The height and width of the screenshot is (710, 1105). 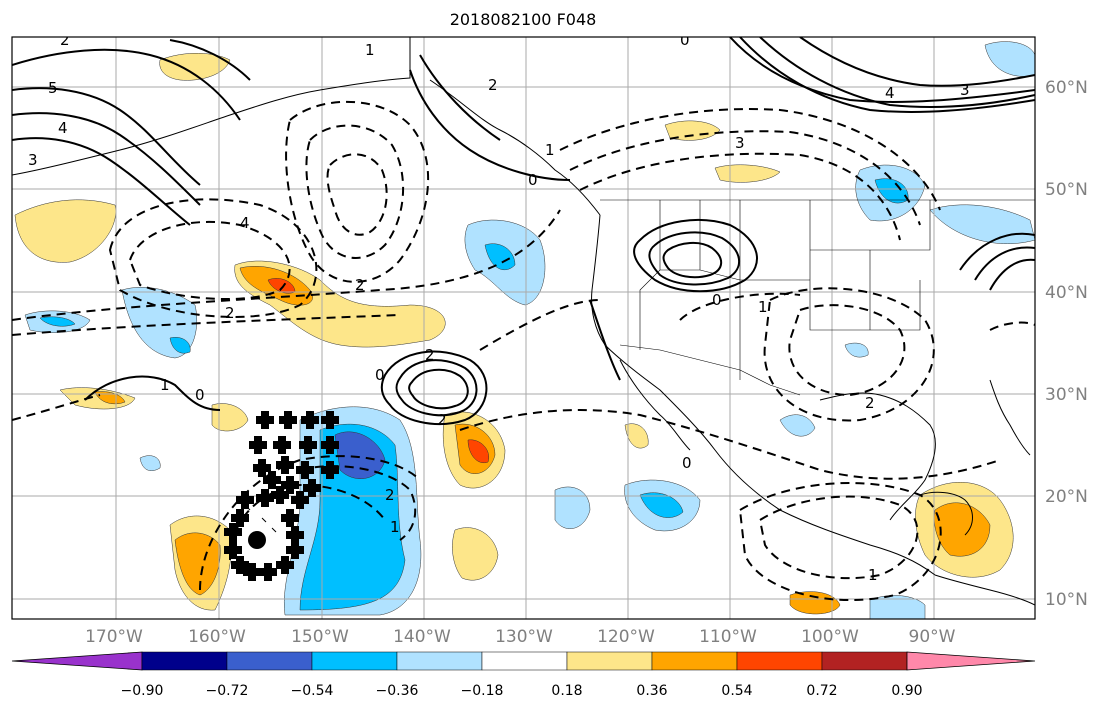 I want to click on gulf-of-mexico-coast, so click(x=877, y=456).